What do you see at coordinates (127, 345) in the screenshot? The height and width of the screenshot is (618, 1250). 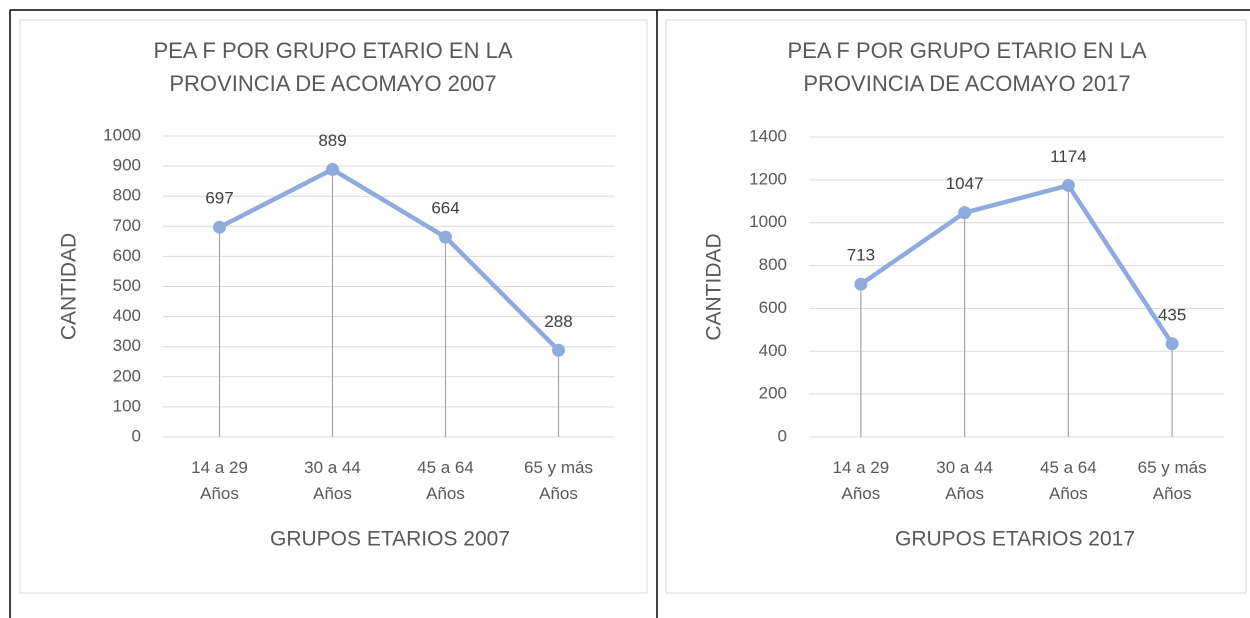 I see `y-tick-label: 300` at bounding box center [127, 345].